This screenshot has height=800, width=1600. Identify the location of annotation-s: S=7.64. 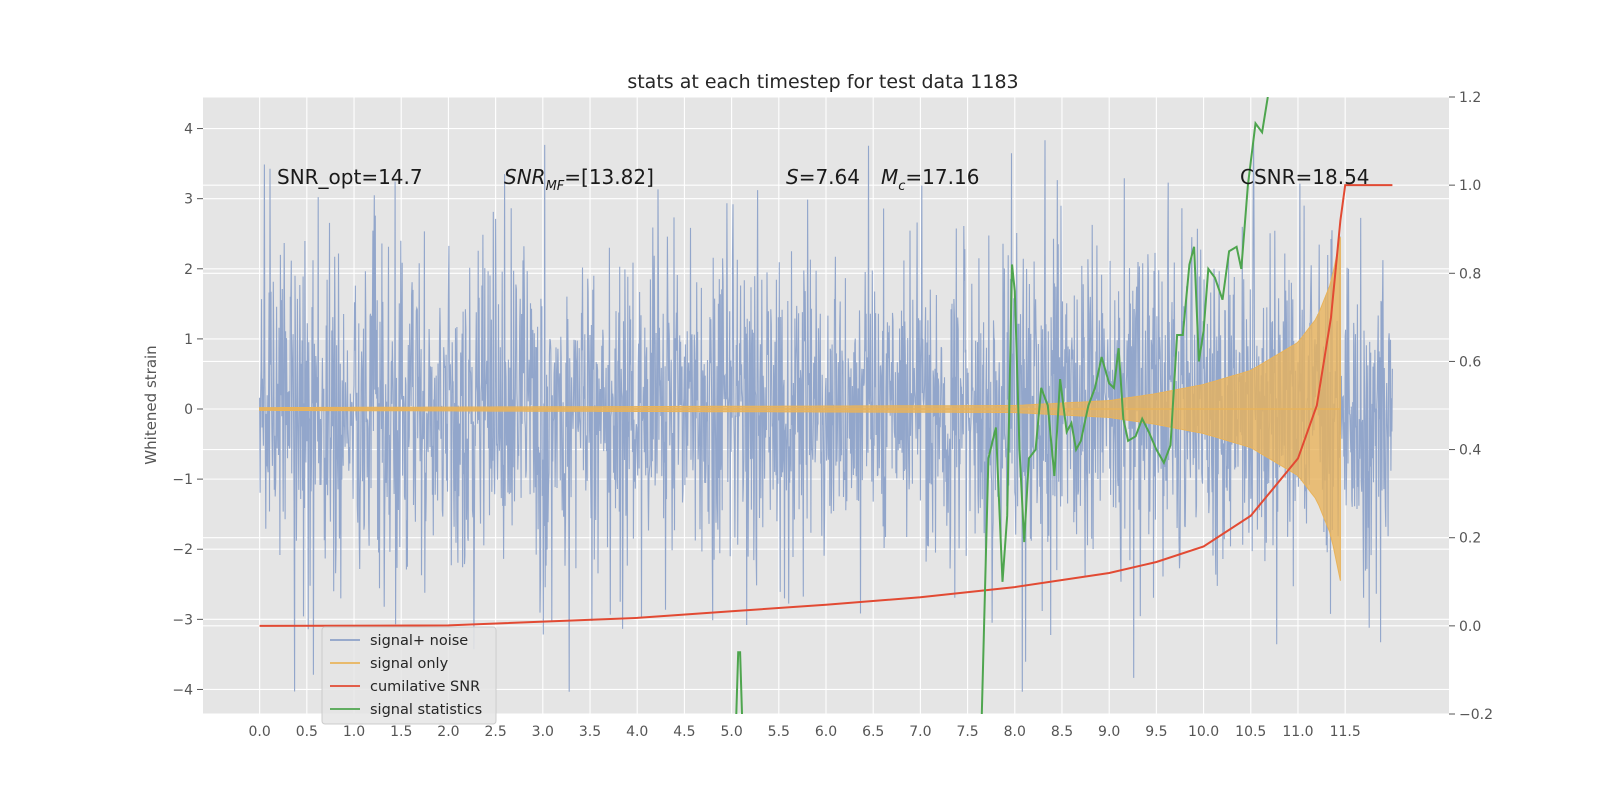
(823, 177).